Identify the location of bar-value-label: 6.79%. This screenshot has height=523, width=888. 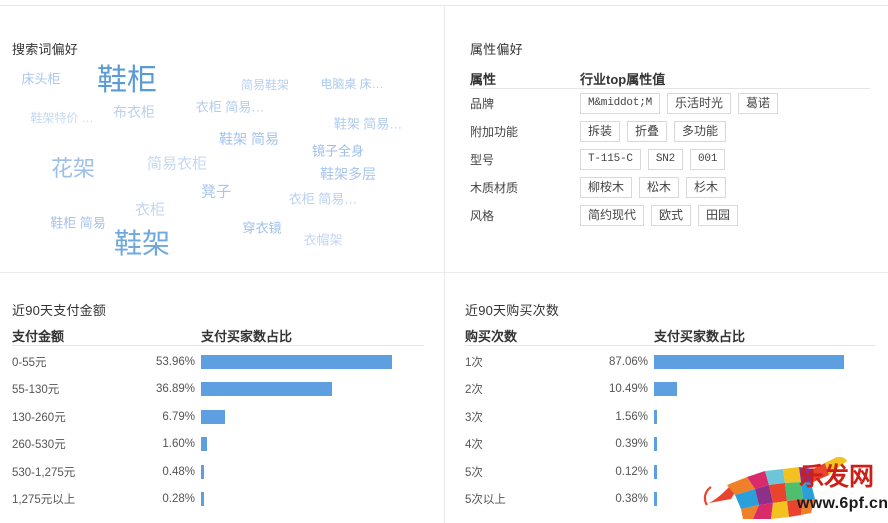
(178, 416).